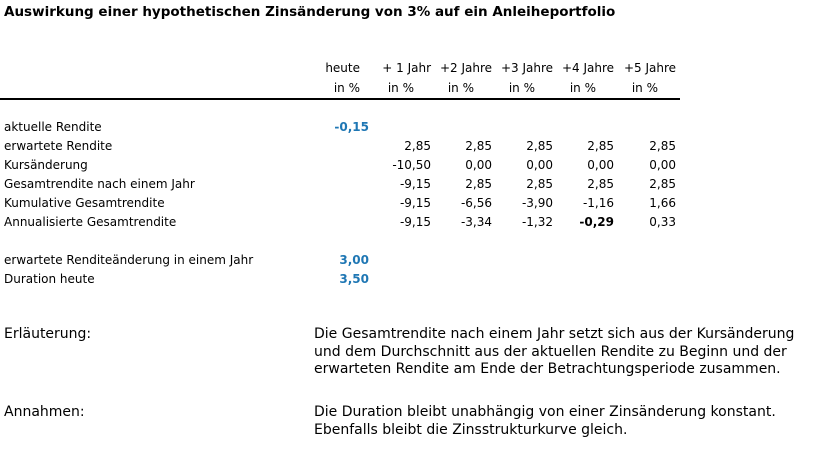 The width and height of the screenshot is (824, 463). I want to click on table-cell: -6,56, so click(476, 203).